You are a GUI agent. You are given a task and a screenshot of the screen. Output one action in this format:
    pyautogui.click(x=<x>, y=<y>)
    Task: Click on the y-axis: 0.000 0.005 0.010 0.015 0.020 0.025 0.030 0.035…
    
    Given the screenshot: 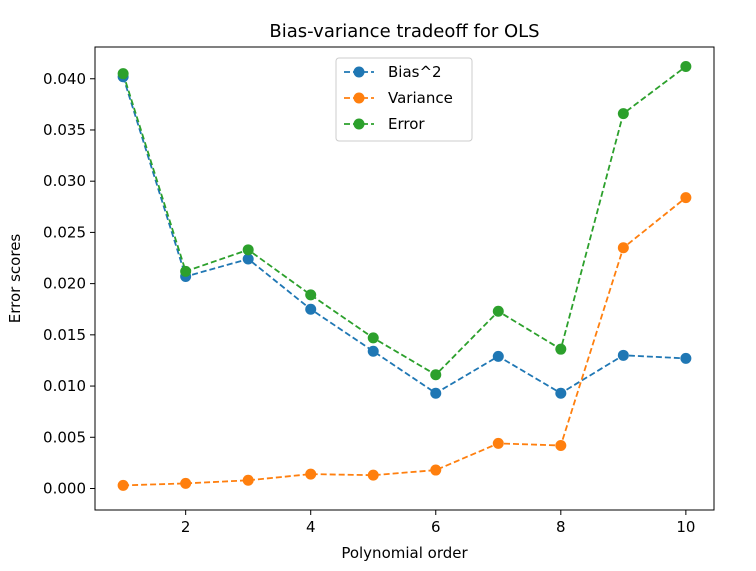 What is the action you would take?
    pyautogui.click(x=69, y=283)
    